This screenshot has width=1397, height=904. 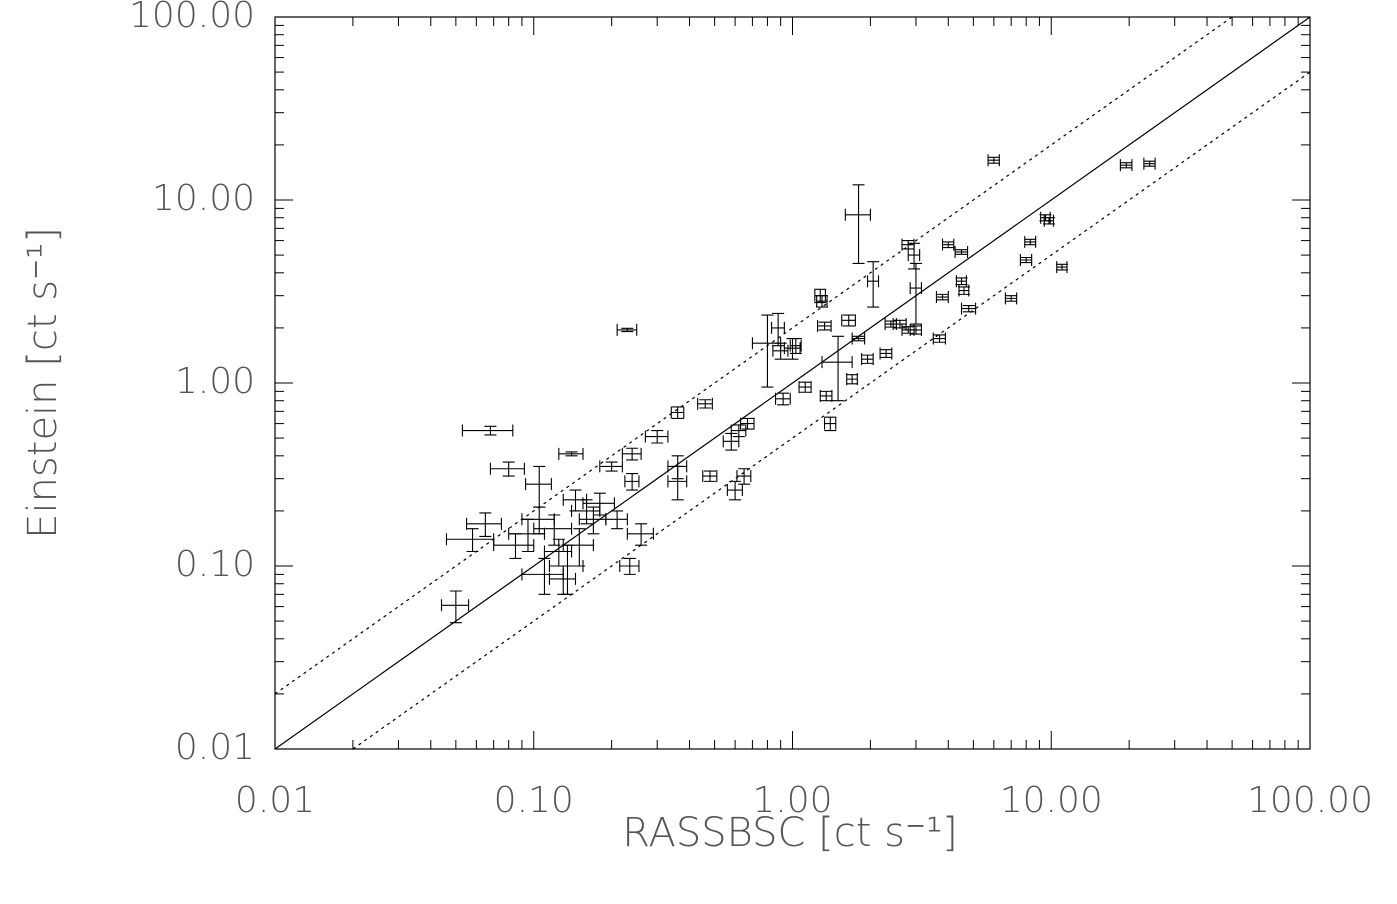 I want to click on y-tick-label: 100.00, so click(x=192, y=18).